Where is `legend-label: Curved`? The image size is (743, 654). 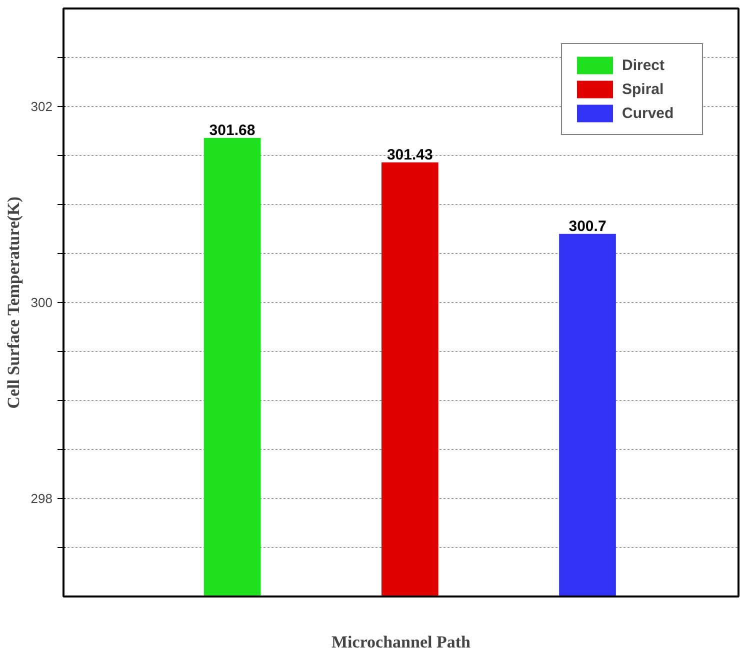 legend-label: Curved is located at coordinates (648, 113).